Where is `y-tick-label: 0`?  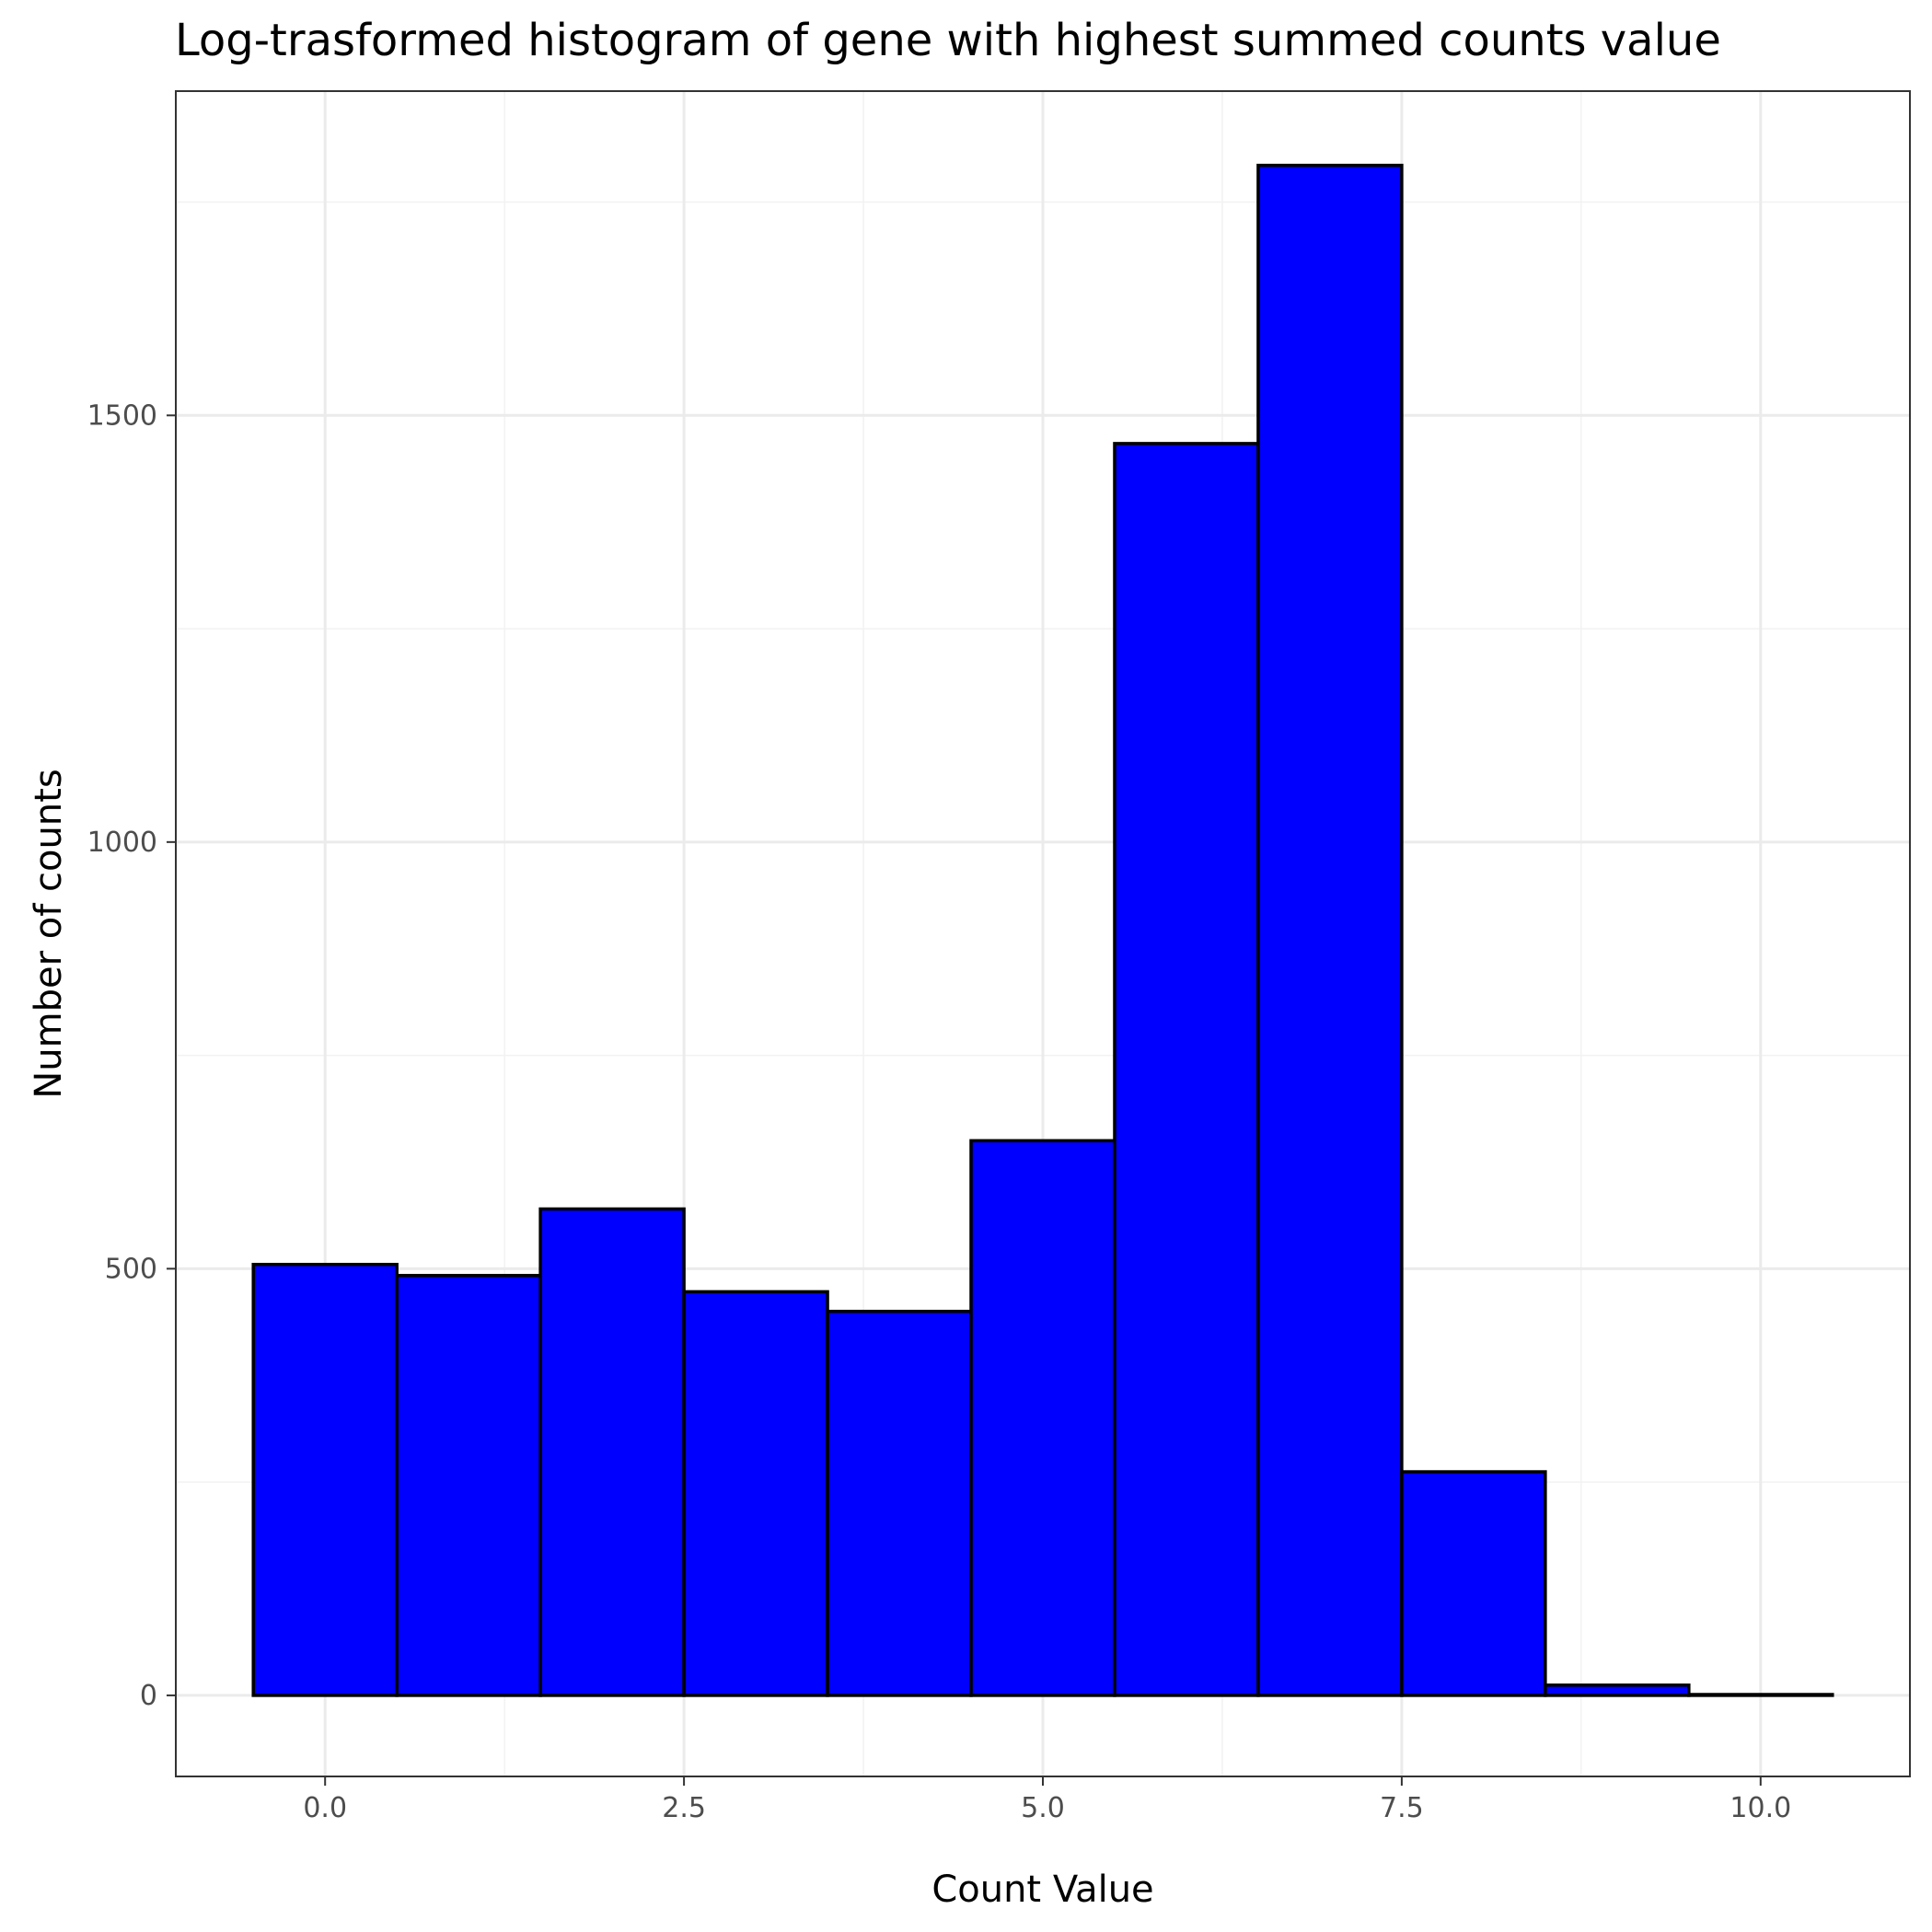
y-tick-label: 0 is located at coordinates (149, 1696).